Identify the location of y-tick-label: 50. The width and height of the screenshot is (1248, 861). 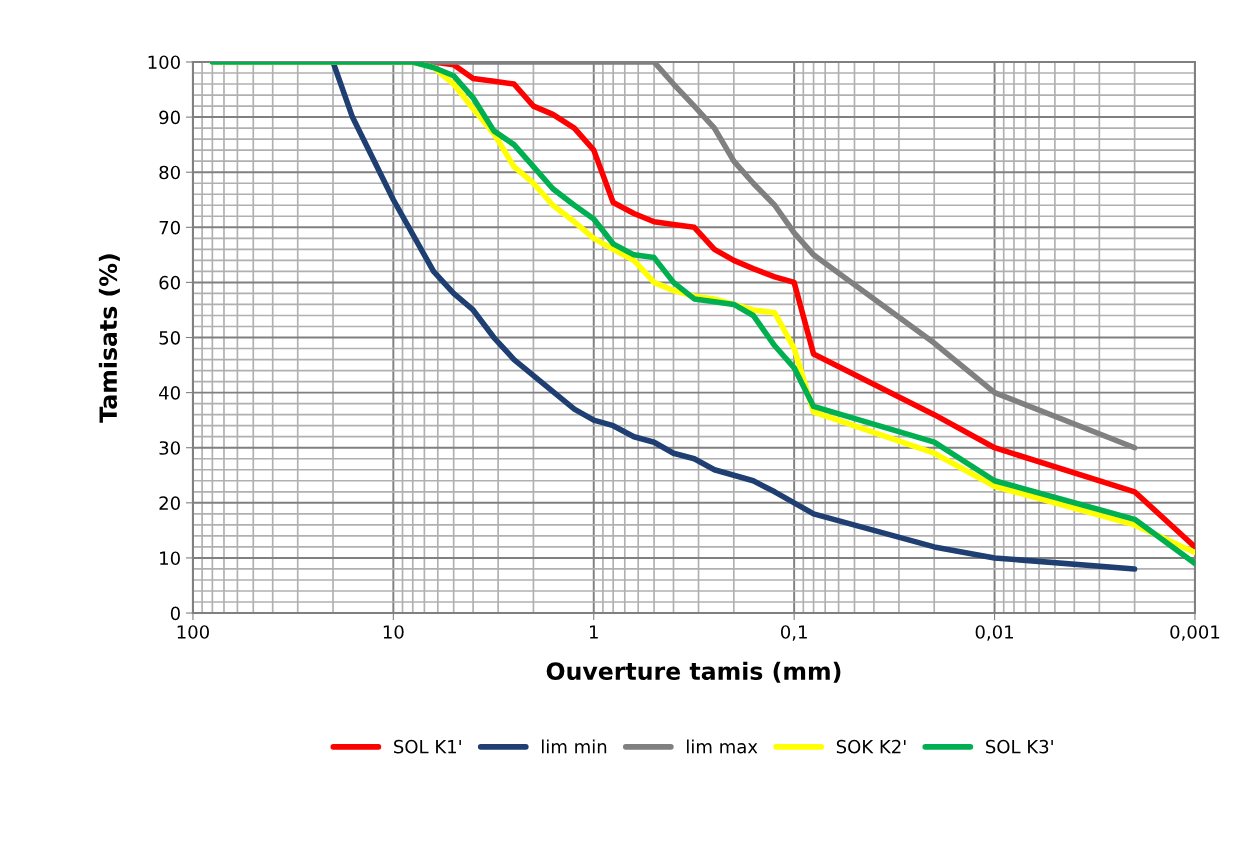
(169, 337).